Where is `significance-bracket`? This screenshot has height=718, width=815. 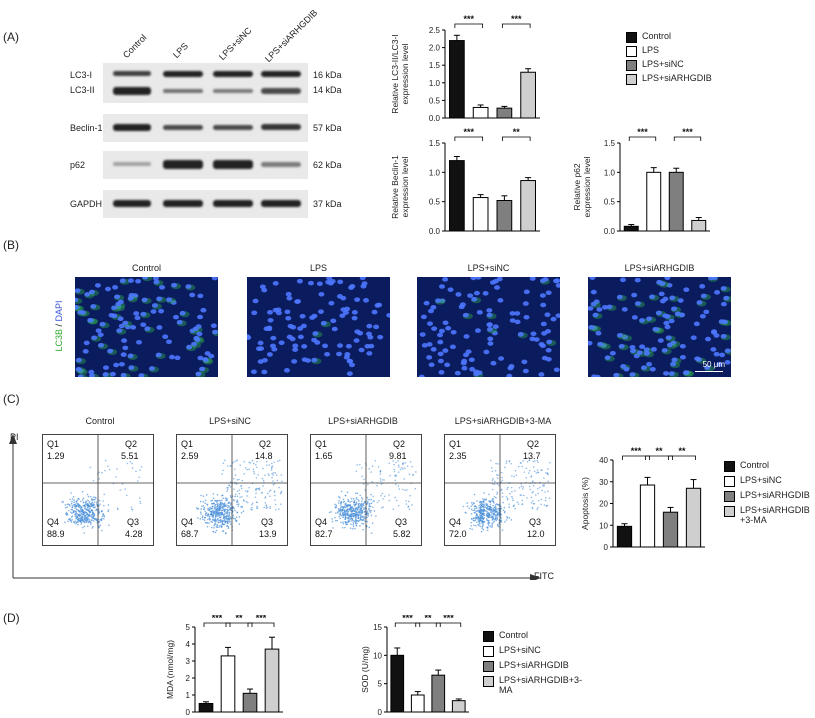 significance-bracket is located at coordinates (469, 138).